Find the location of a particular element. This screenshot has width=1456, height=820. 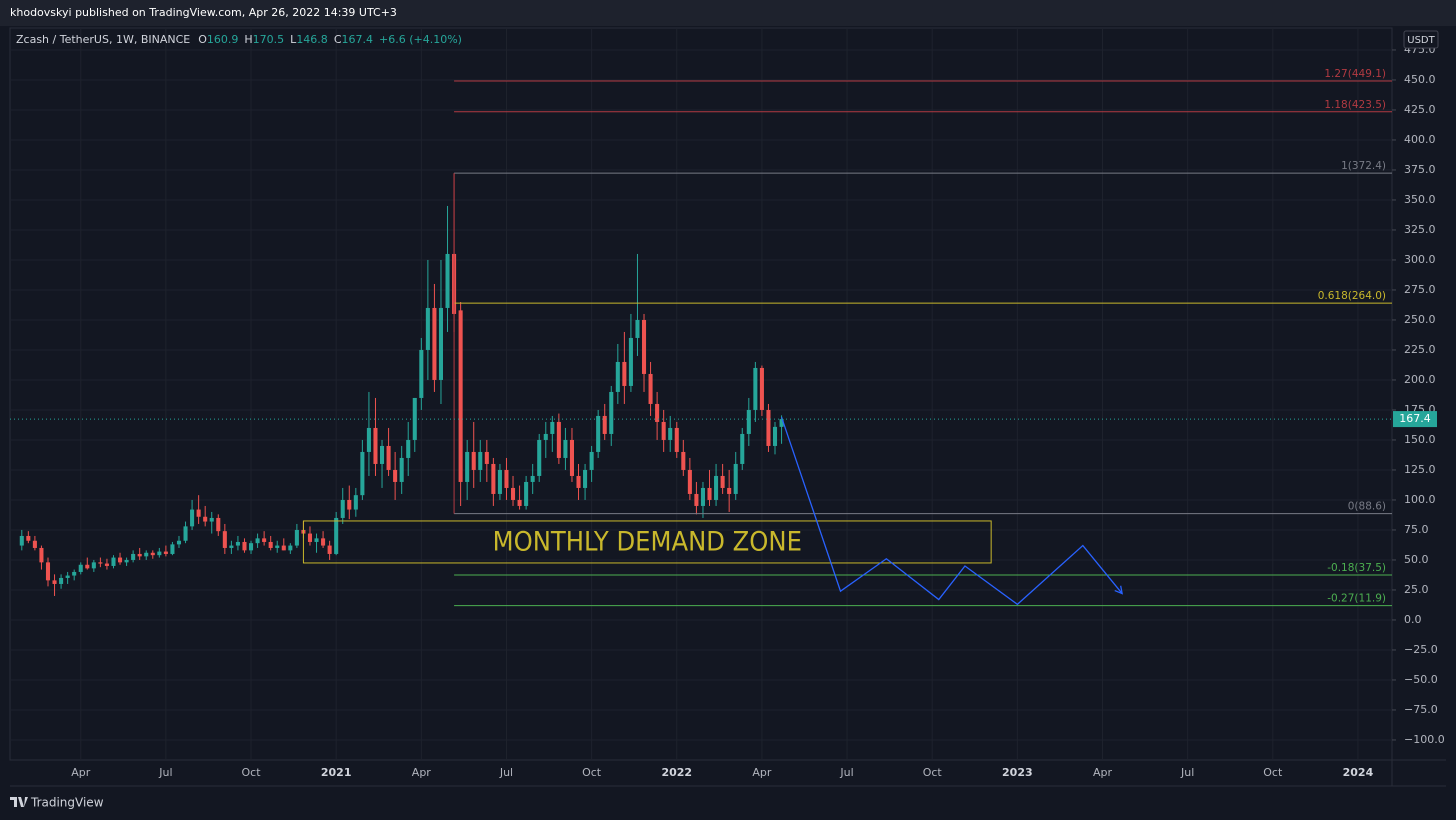

y-tick-label: −50.0 is located at coordinates (1421, 679).